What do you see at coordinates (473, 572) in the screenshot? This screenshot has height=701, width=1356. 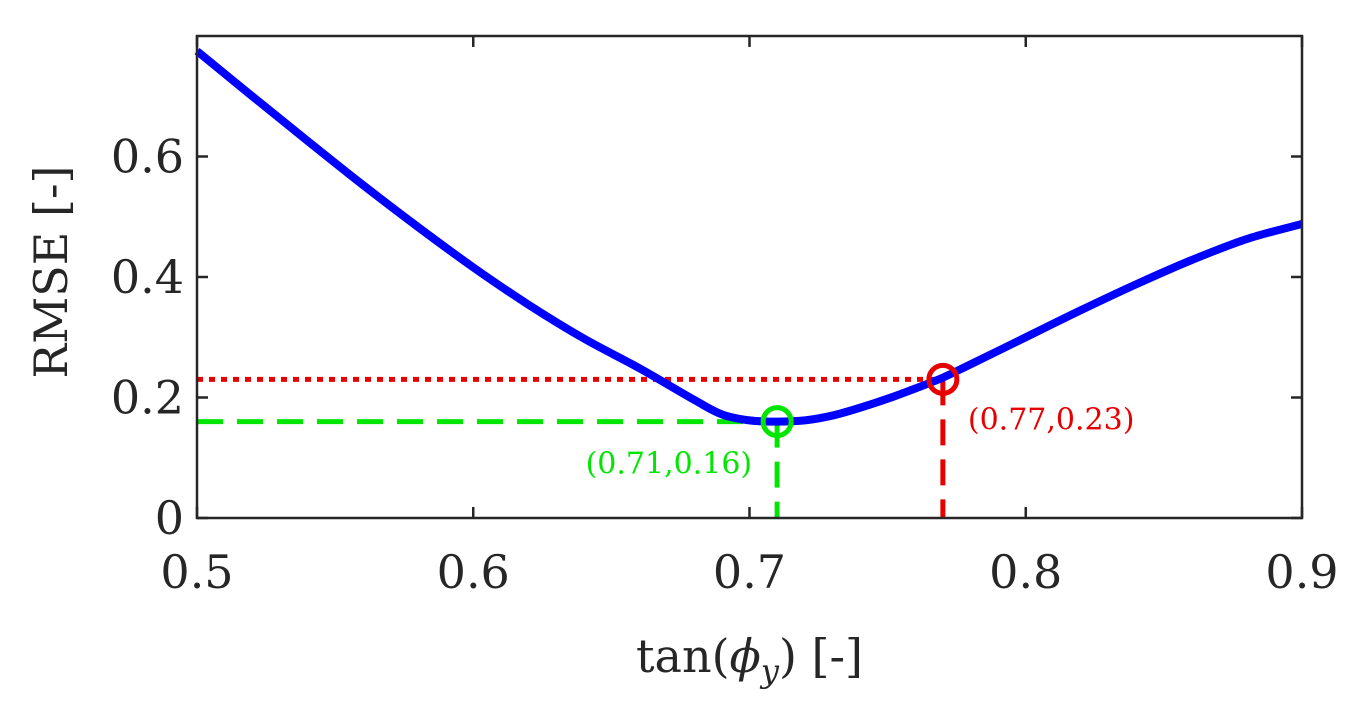 I see `x-tick-label: 0.6` at bounding box center [473, 572].